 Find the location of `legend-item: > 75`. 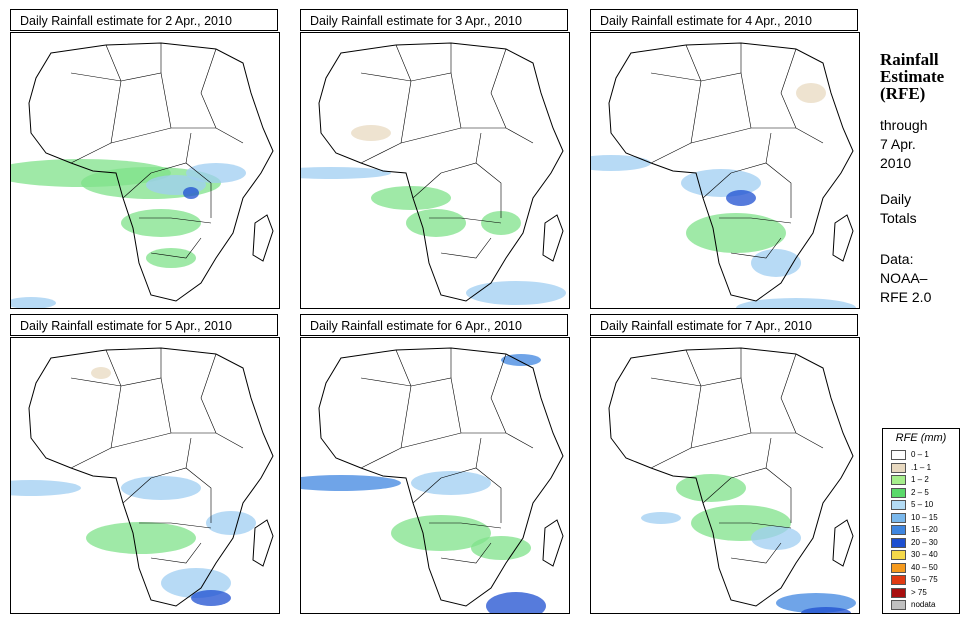

legend-item: > 75 is located at coordinates (924, 593).